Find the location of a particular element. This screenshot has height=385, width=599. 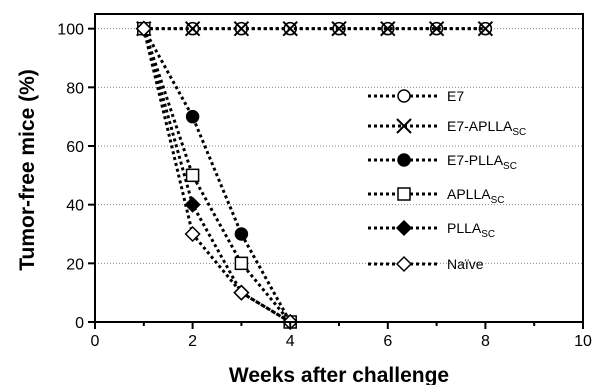

legend-label-5: Naïve is located at coordinates (465, 264).